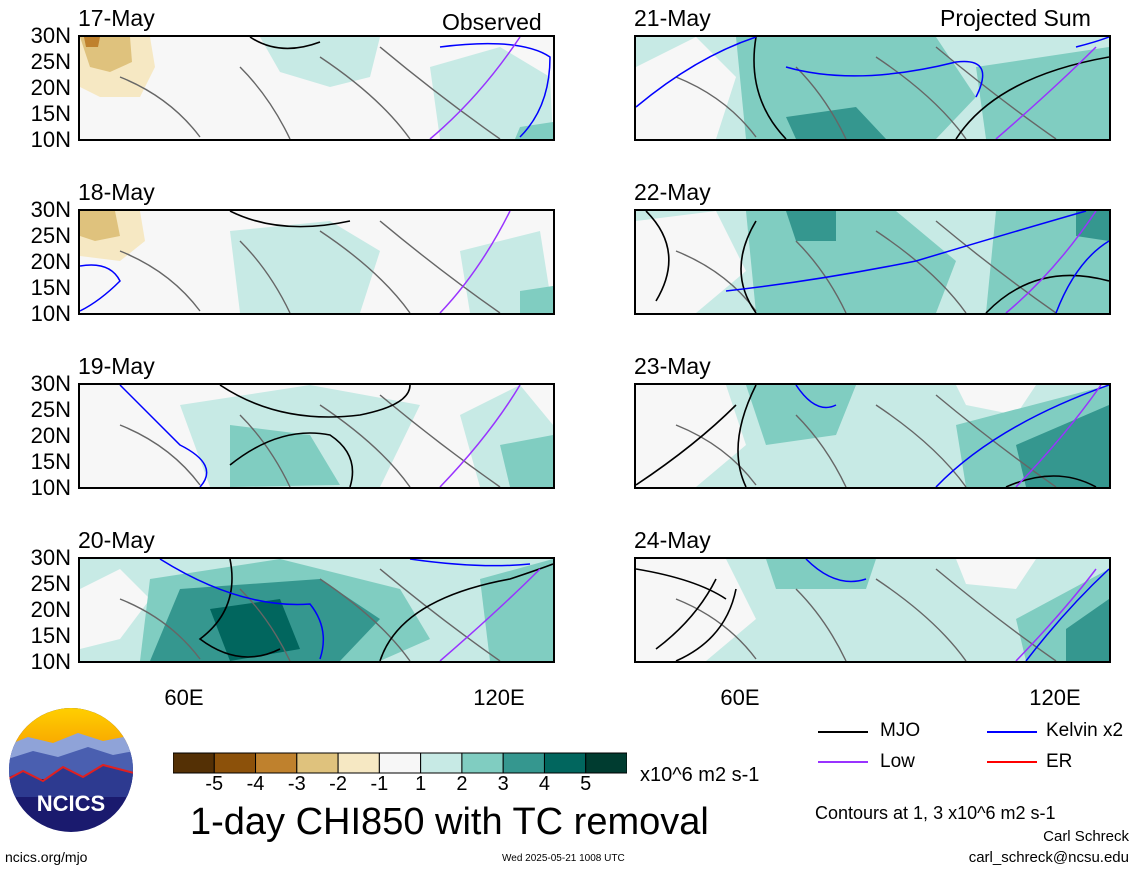  What do you see at coordinates (1048, 857) in the screenshot?
I see `author-email: carl_schreck@ncsu.edu` at bounding box center [1048, 857].